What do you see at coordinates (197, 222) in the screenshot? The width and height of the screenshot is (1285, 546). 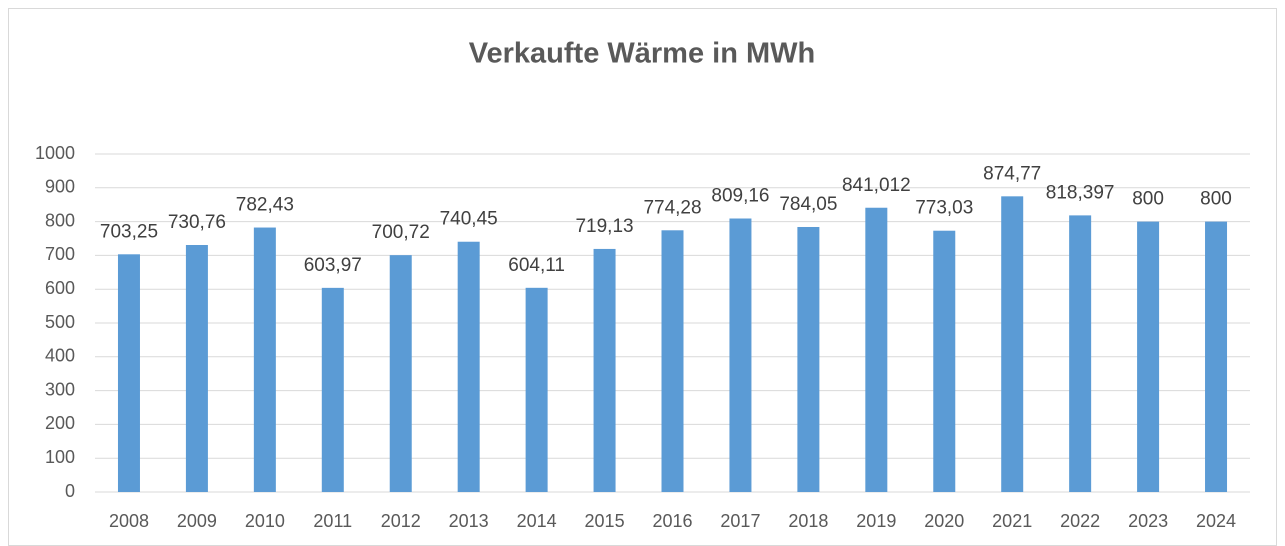 I see `value-label: 730,76` at bounding box center [197, 222].